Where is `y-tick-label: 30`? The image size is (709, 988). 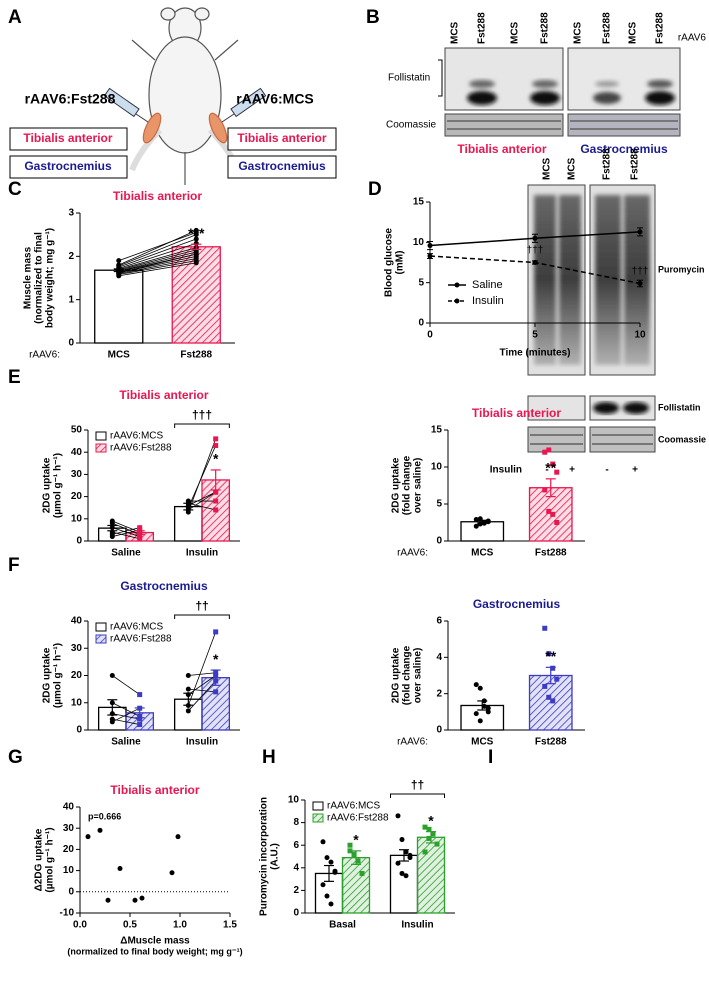
y-tick-label: 30 is located at coordinates (77, 648).